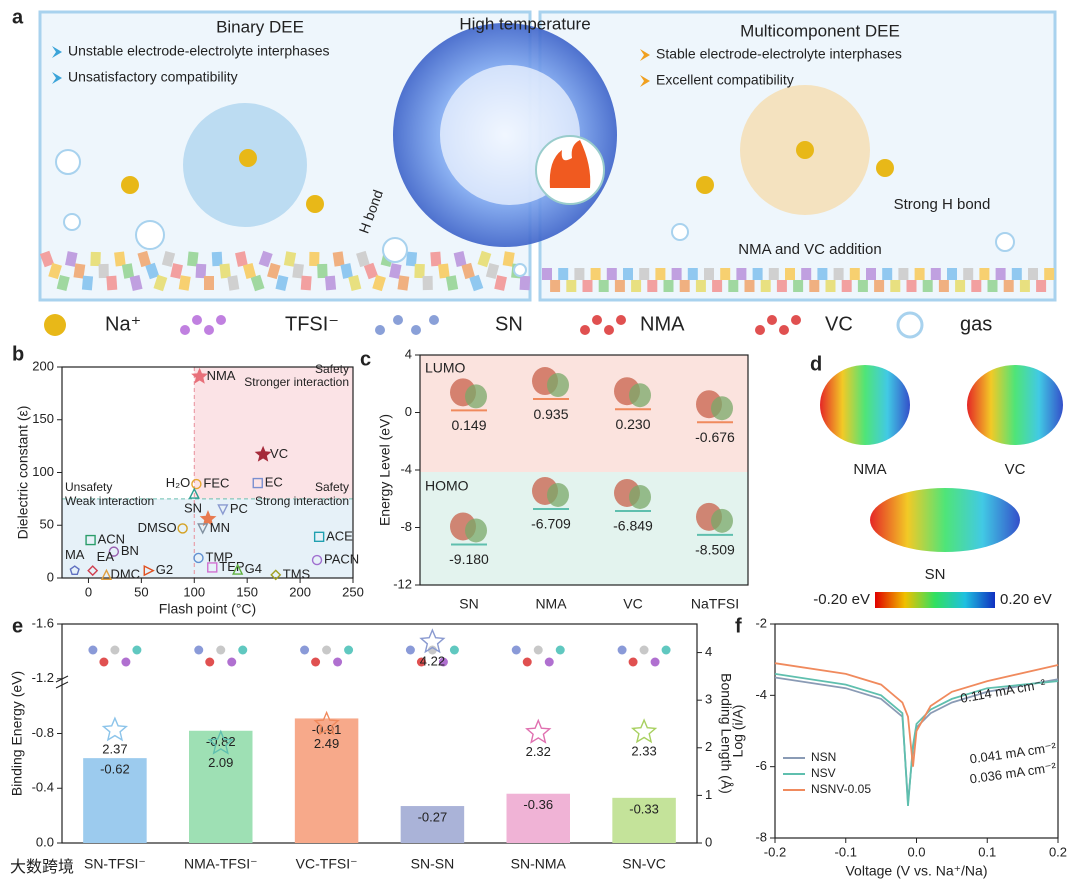  What do you see at coordinates (761, 694) in the screenshot?
I see `label: -4` at bounding box center [761, 694].